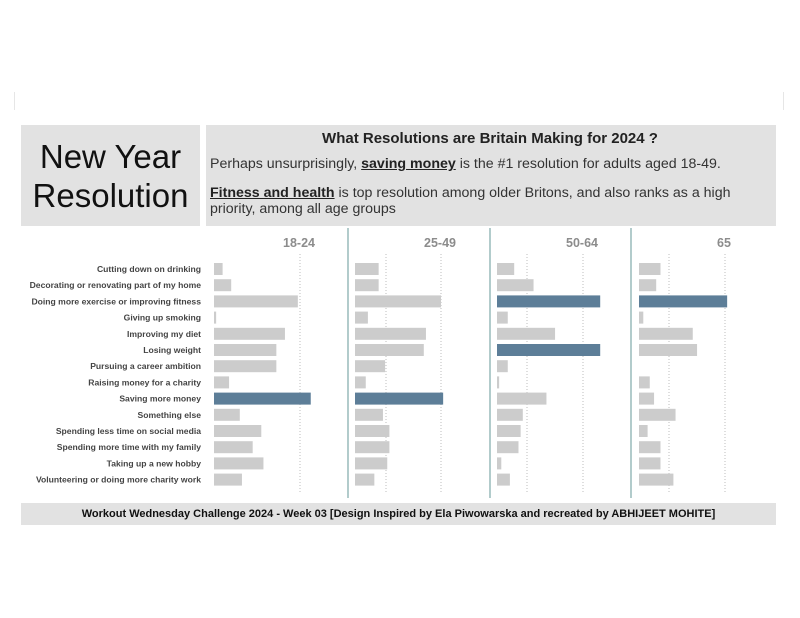 This screenshot has width=800, height=618. I want to click on decorative-tick-left, so click(14, 101).